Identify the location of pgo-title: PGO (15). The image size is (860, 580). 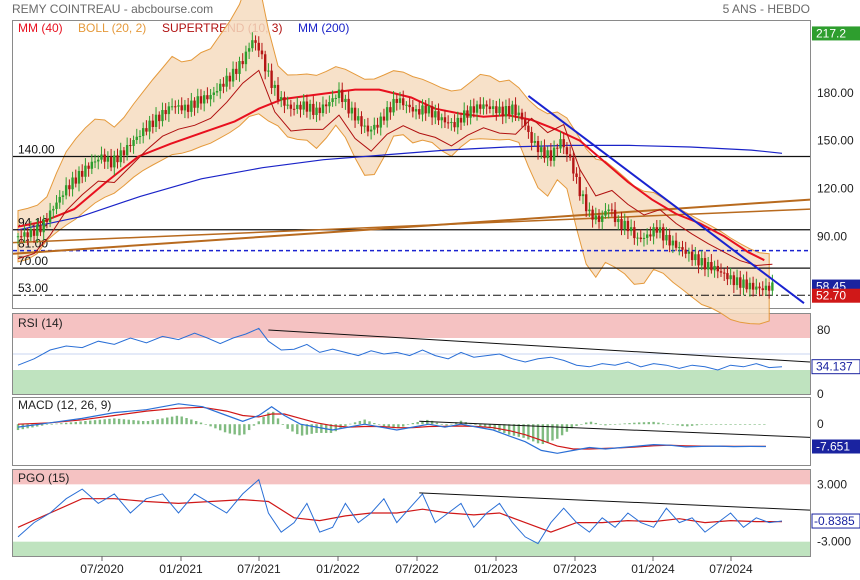
(43, 478).